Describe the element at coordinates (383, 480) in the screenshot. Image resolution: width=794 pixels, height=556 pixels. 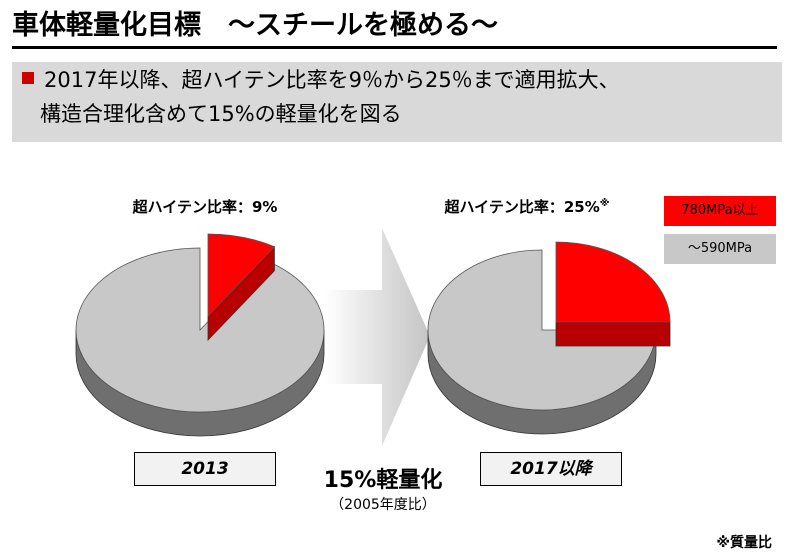
I see `reduction-label: 15%軽量化` at that location.